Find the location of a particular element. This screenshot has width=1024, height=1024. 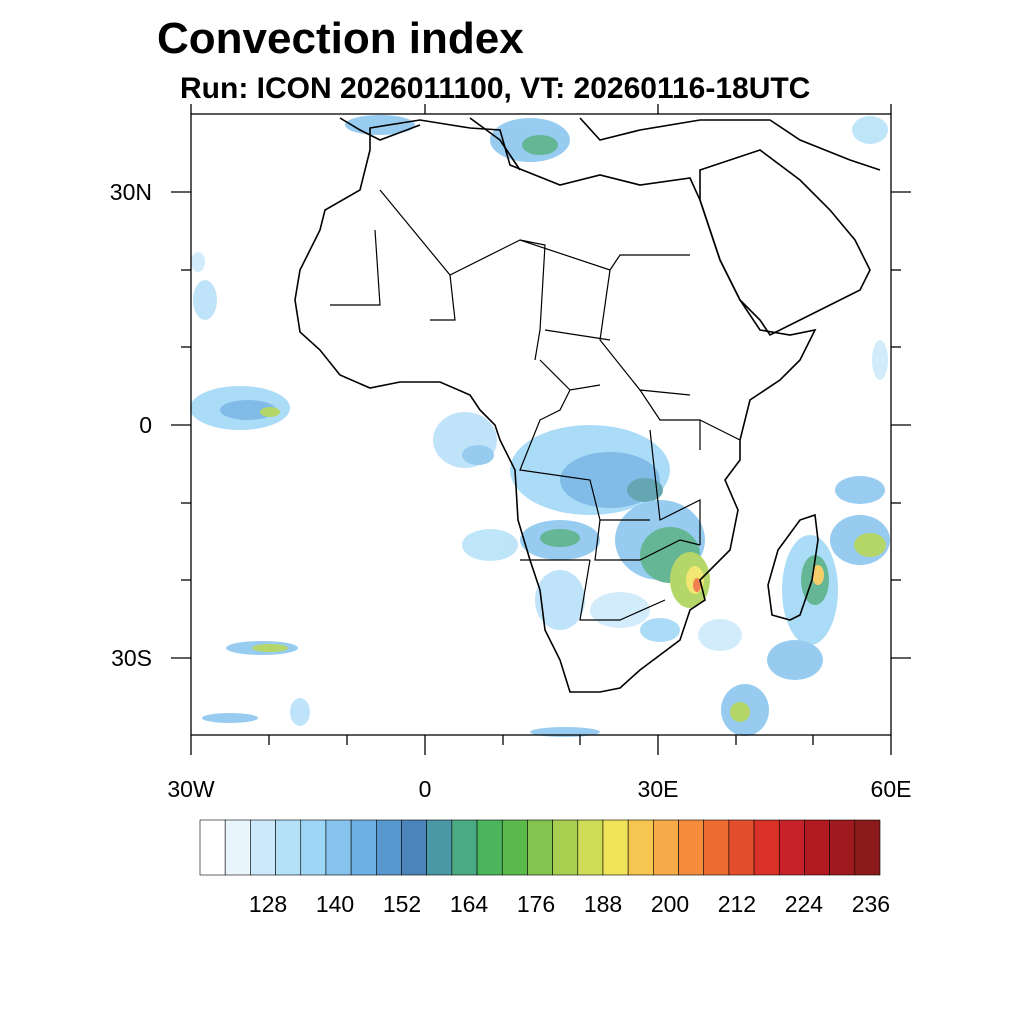

europe-coastline is located at coordinates (610, 144).